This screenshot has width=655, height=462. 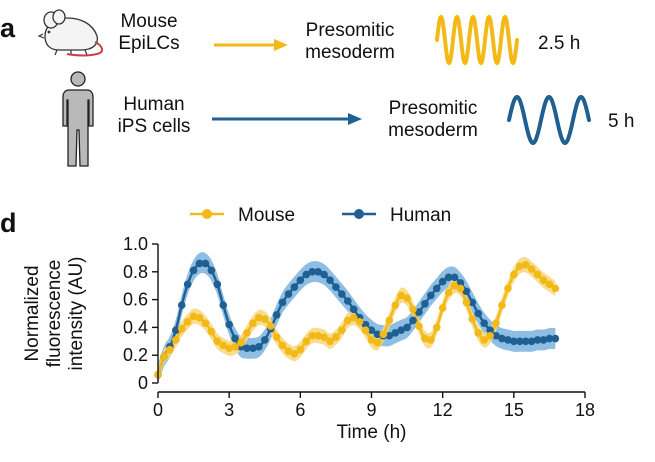 What do you see at coordinates (154, 115) in the screenshot?
I see `human-source-label: Human iPS cells` at bounding box center [154, 115].